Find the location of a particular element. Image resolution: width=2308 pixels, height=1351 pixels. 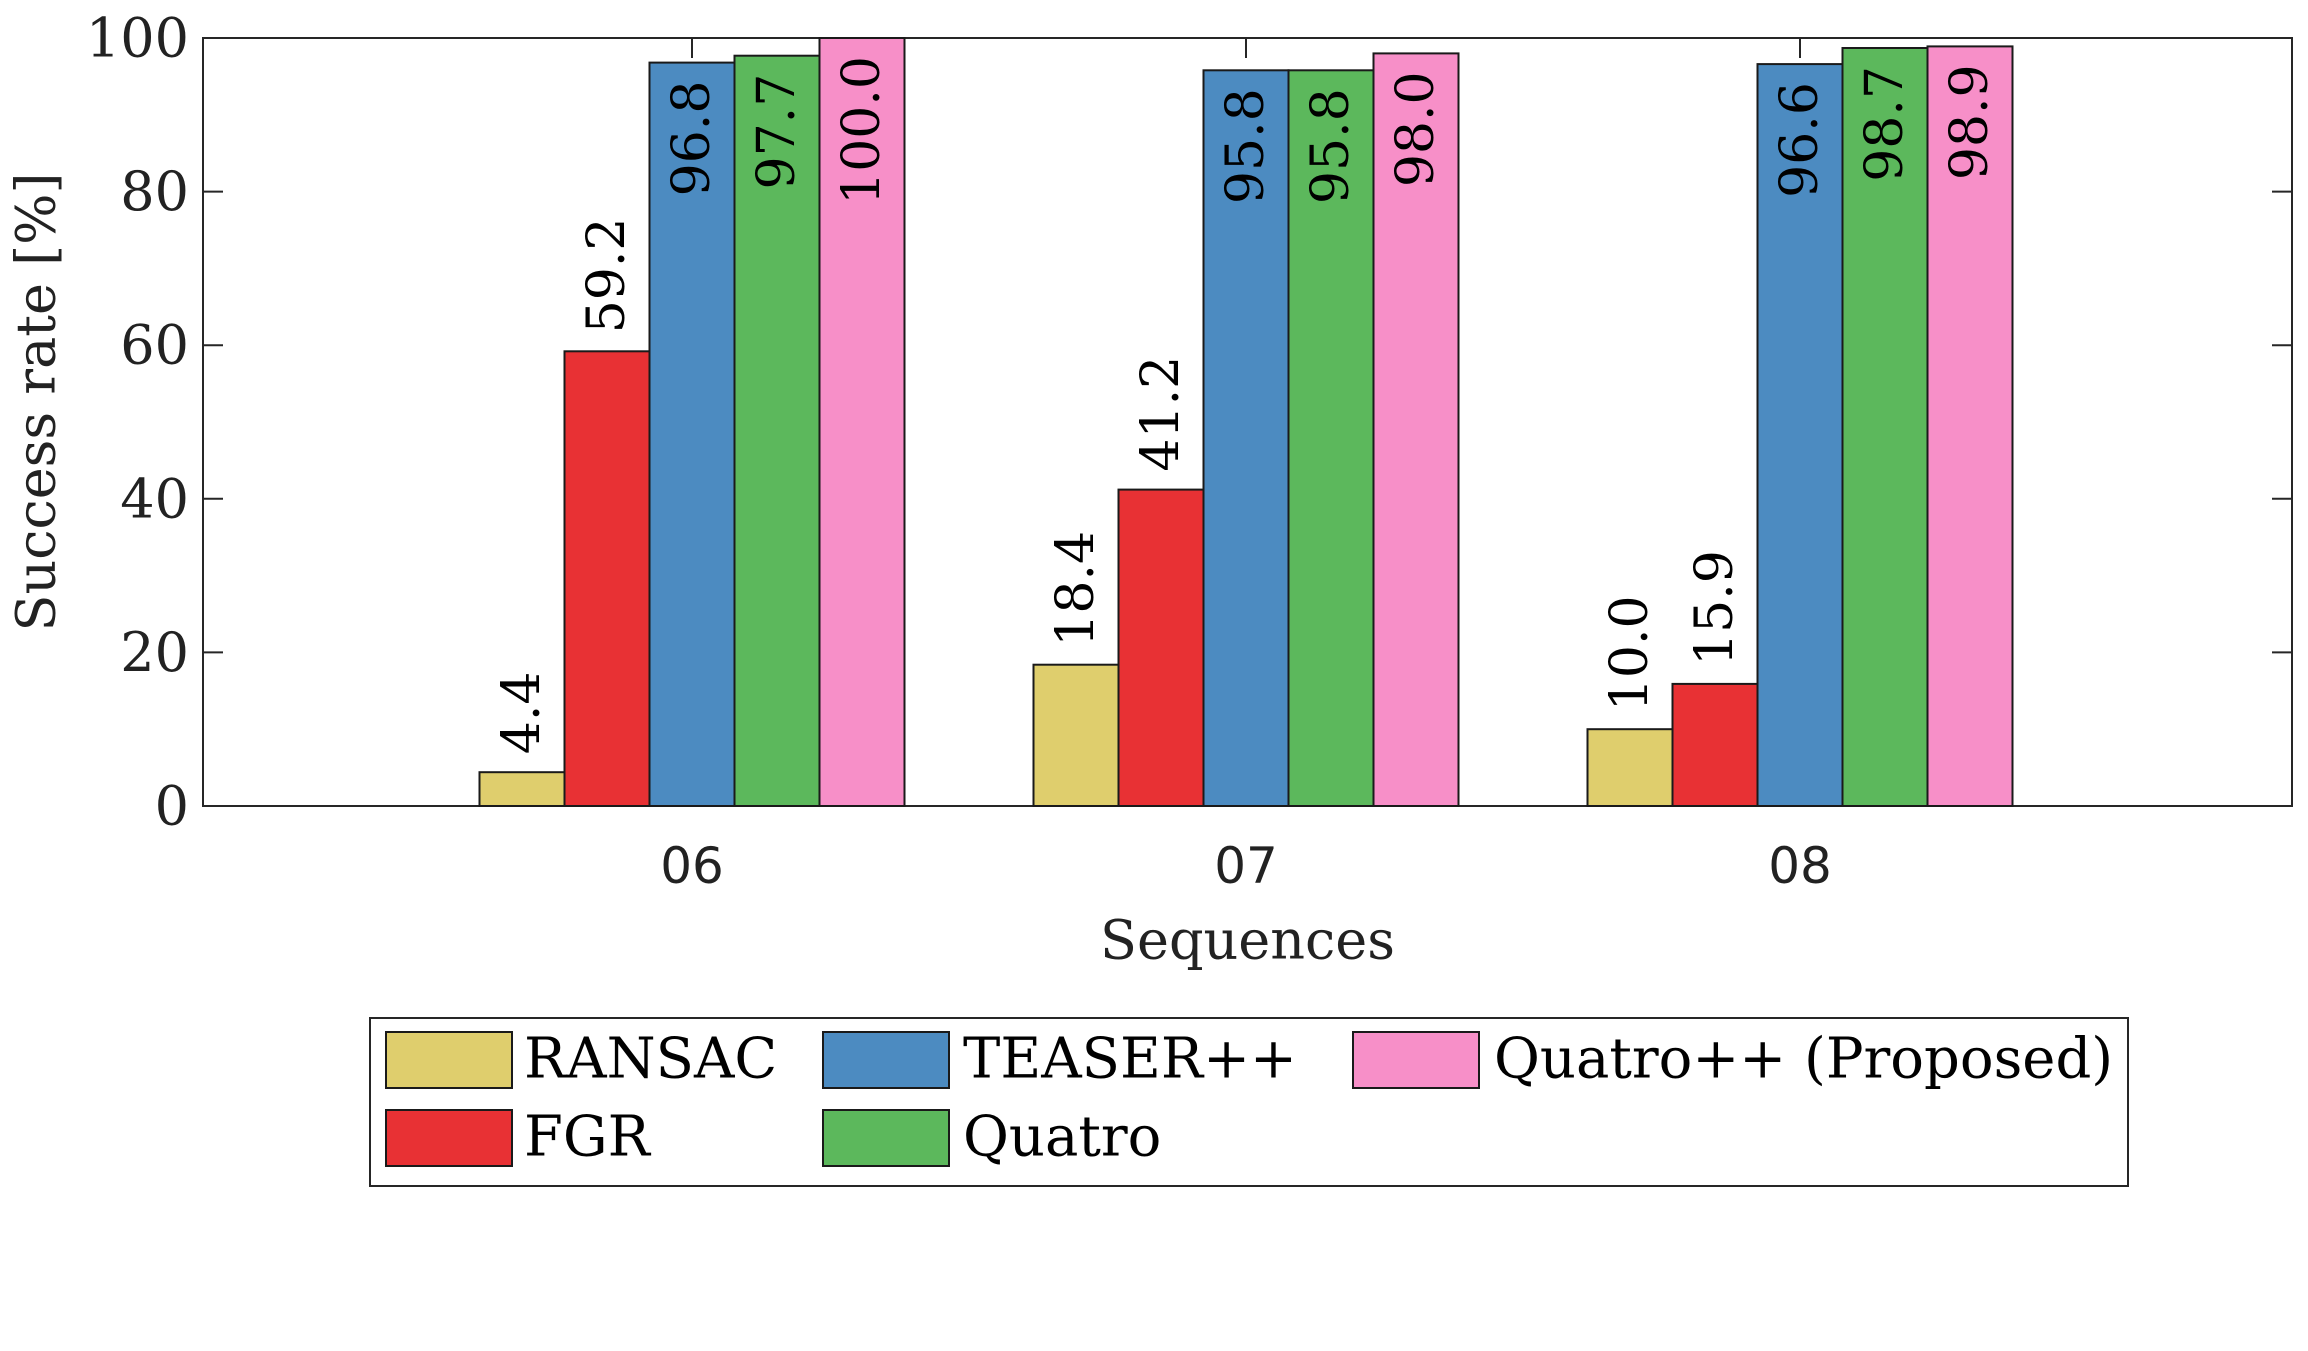

x-tick-label: 08 is located at coordinates (1800, 866).